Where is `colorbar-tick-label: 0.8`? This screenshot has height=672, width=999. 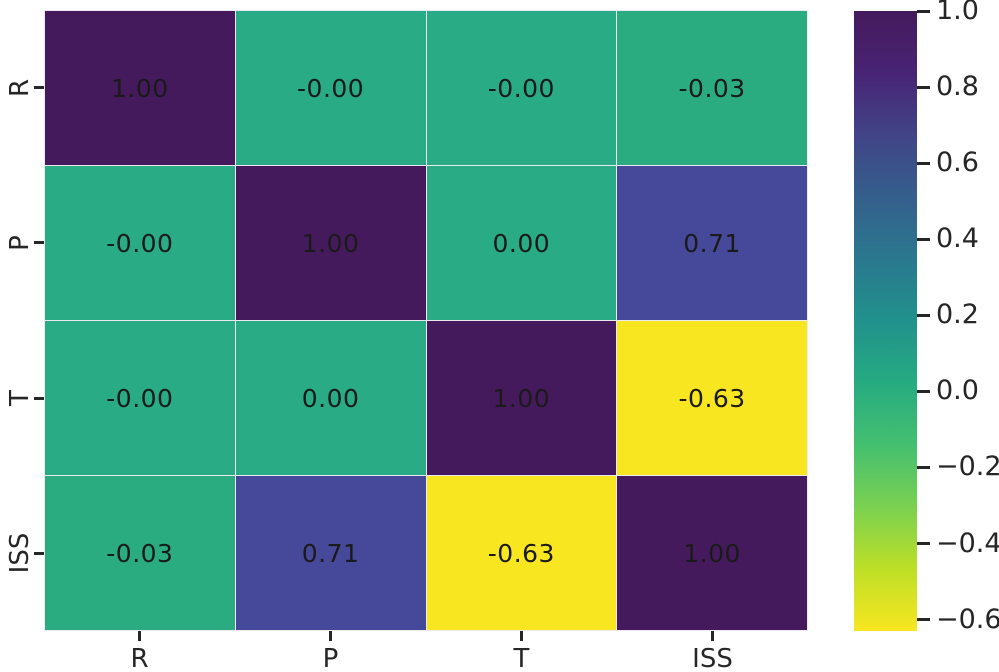
colorbar-tick-label: 0.8 is located at coordinates (957, 87).